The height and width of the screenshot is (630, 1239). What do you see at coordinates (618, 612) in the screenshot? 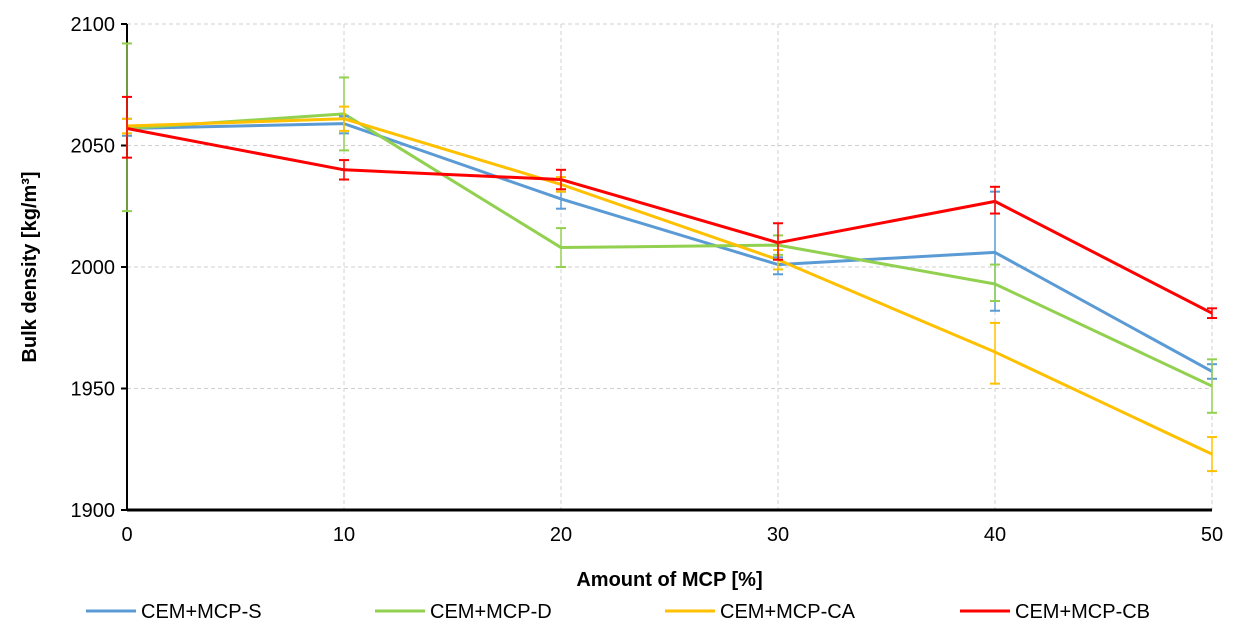
I see `legend: CEM+MCP-S CEM+MCP-D CEM+MCP-CA CEM+MCP-CB` at bounding box center [618, 612].